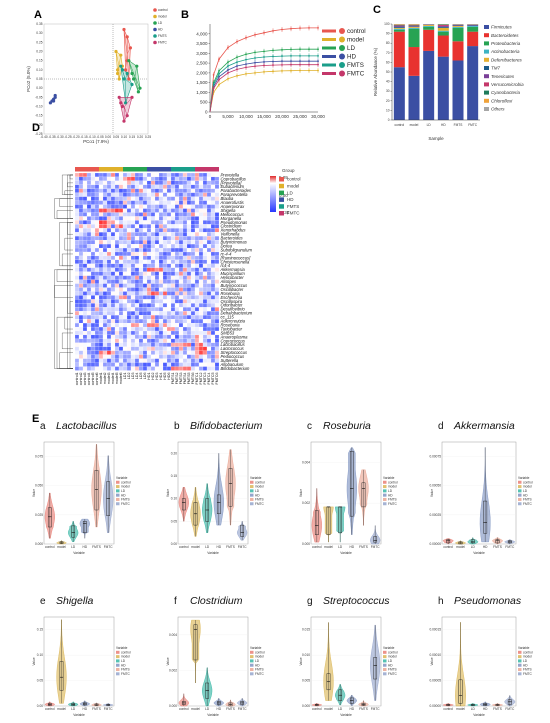 Image resolution: width=550 pixels, height=723 pixels. What do you see at coordinates (129, 375) in the screenshot?
I see `heat-col-label: LD2` at bounding box center [129, 375].